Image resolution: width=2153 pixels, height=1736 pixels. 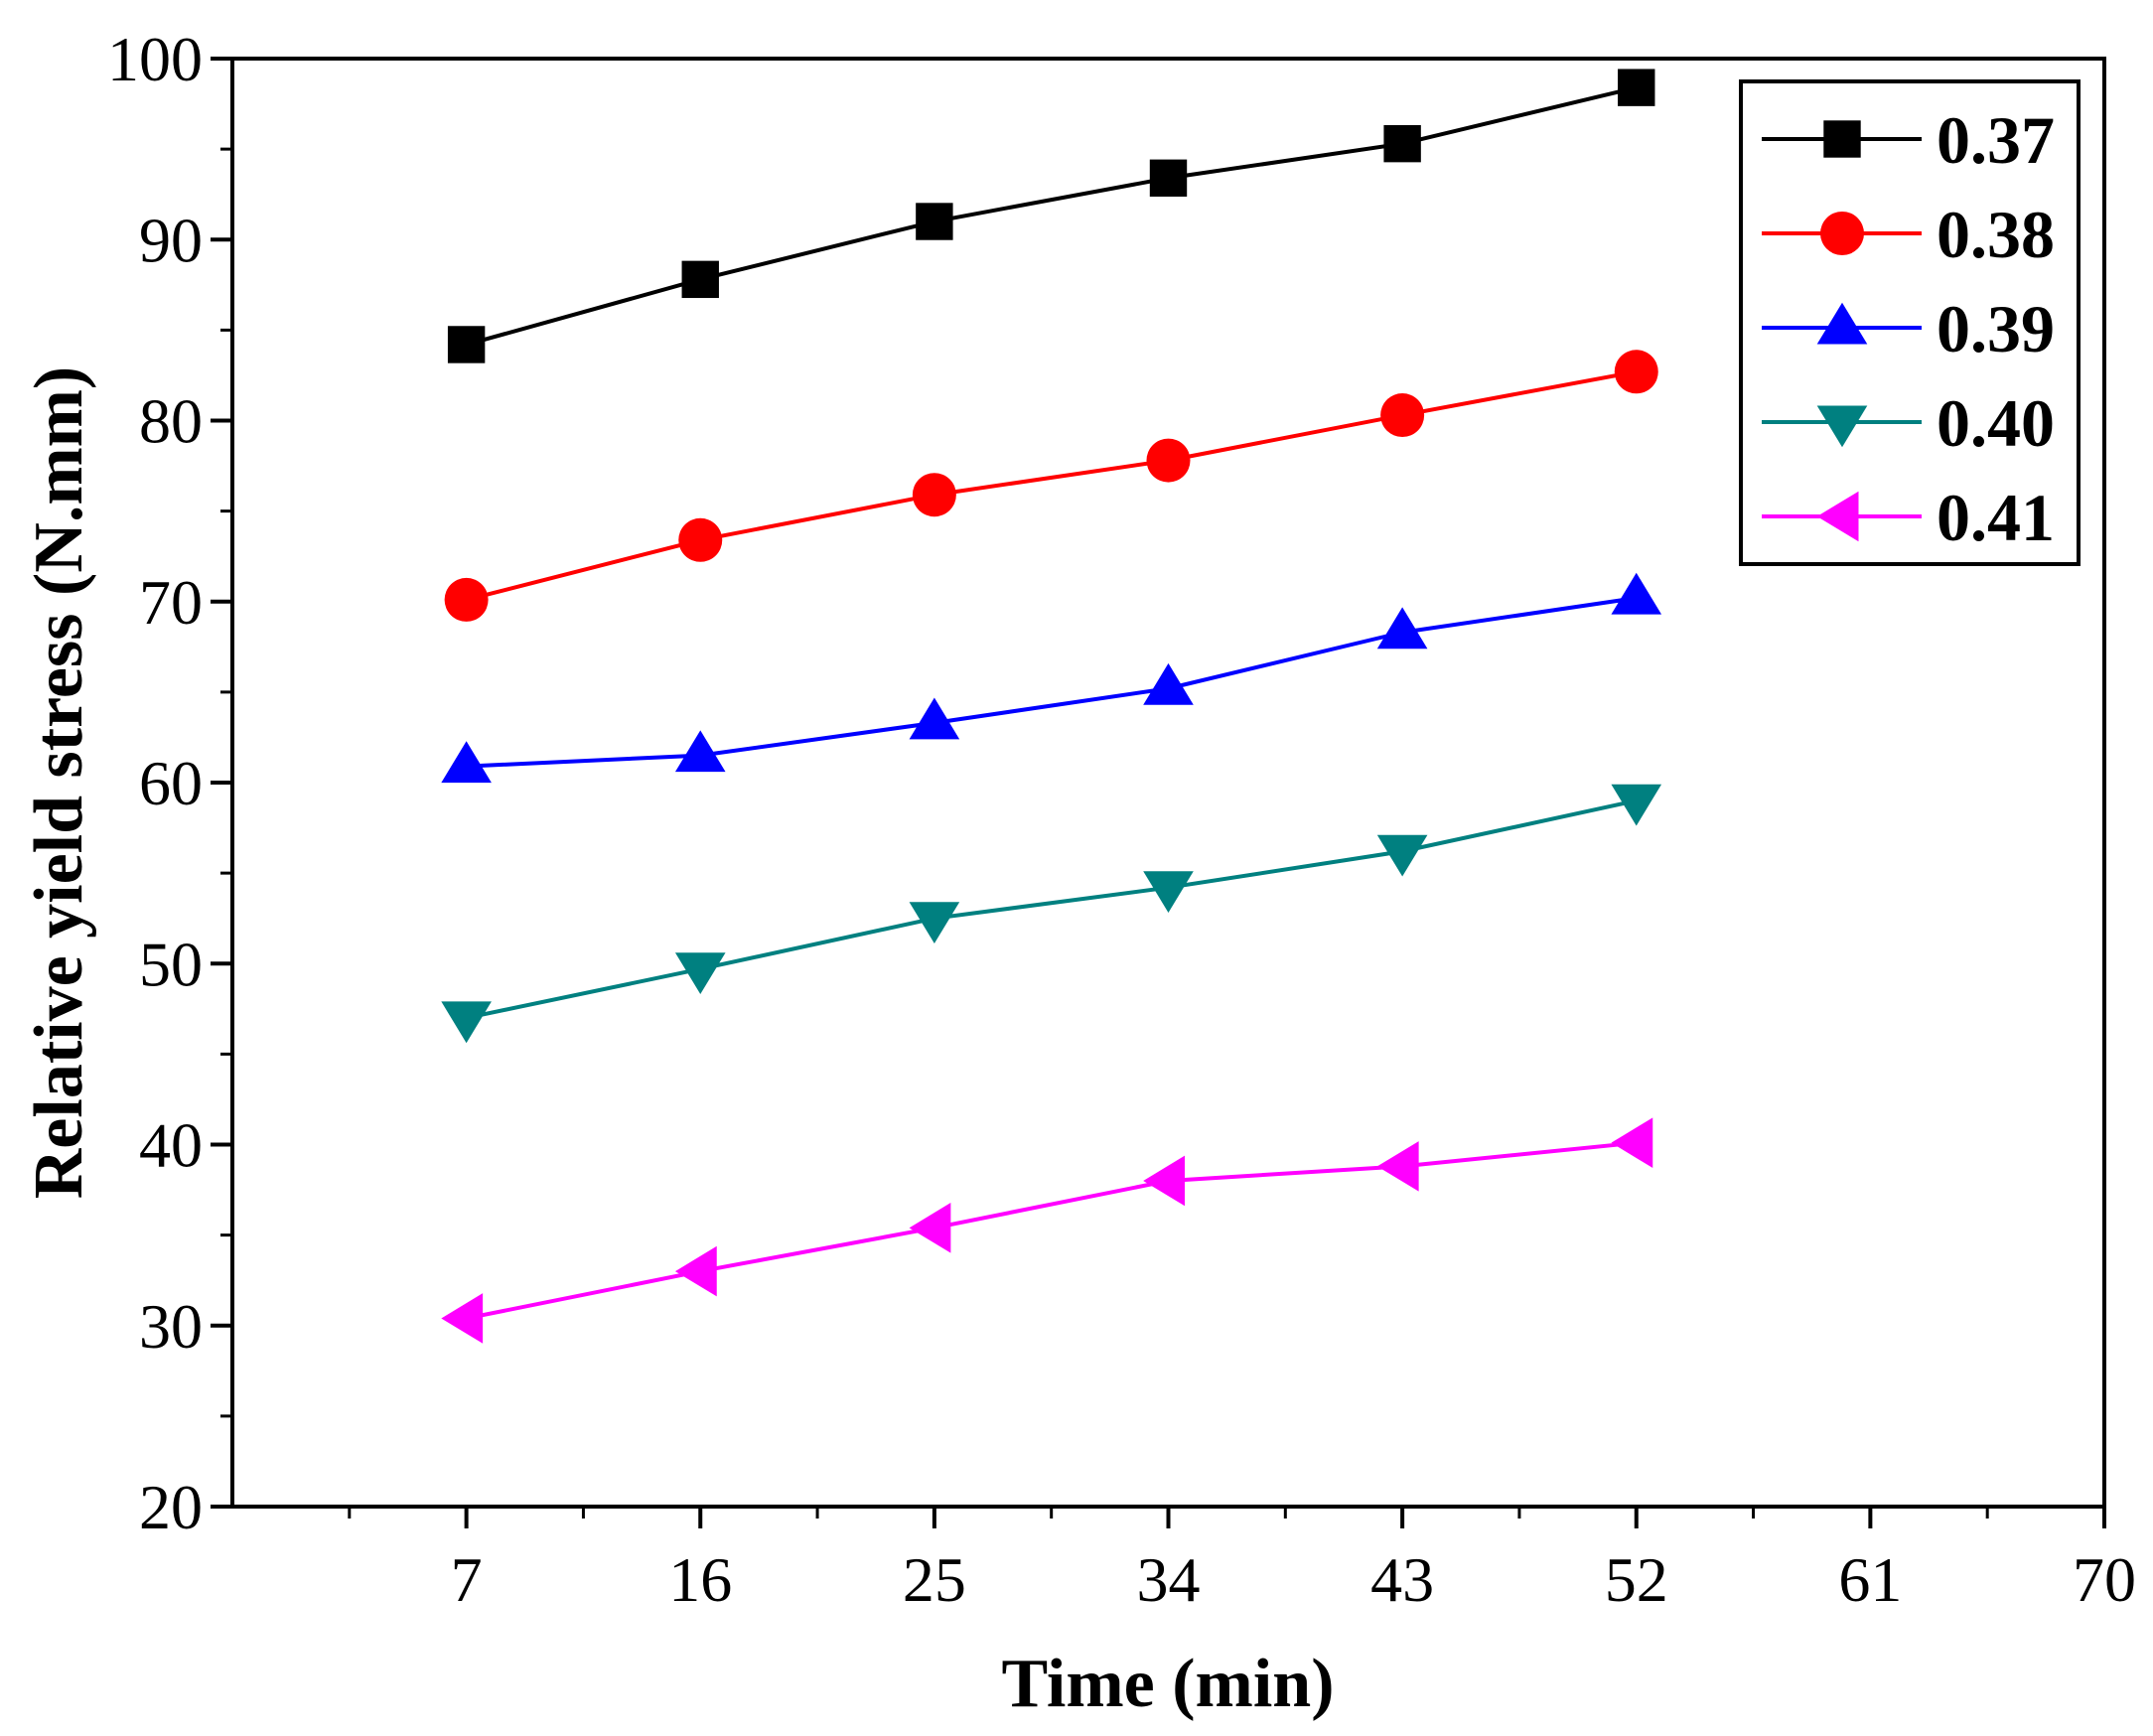 I want to click on y-tick-label: 90, so click(x=171, y=240).